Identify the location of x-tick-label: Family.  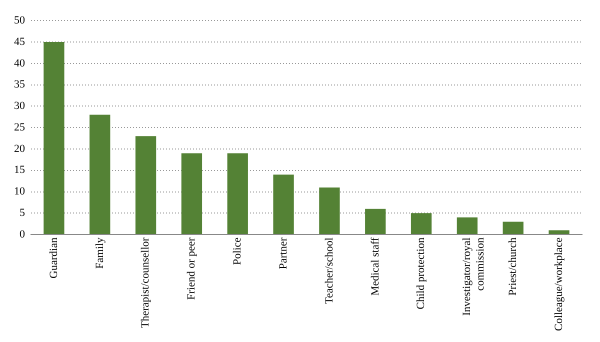
(100, 253).